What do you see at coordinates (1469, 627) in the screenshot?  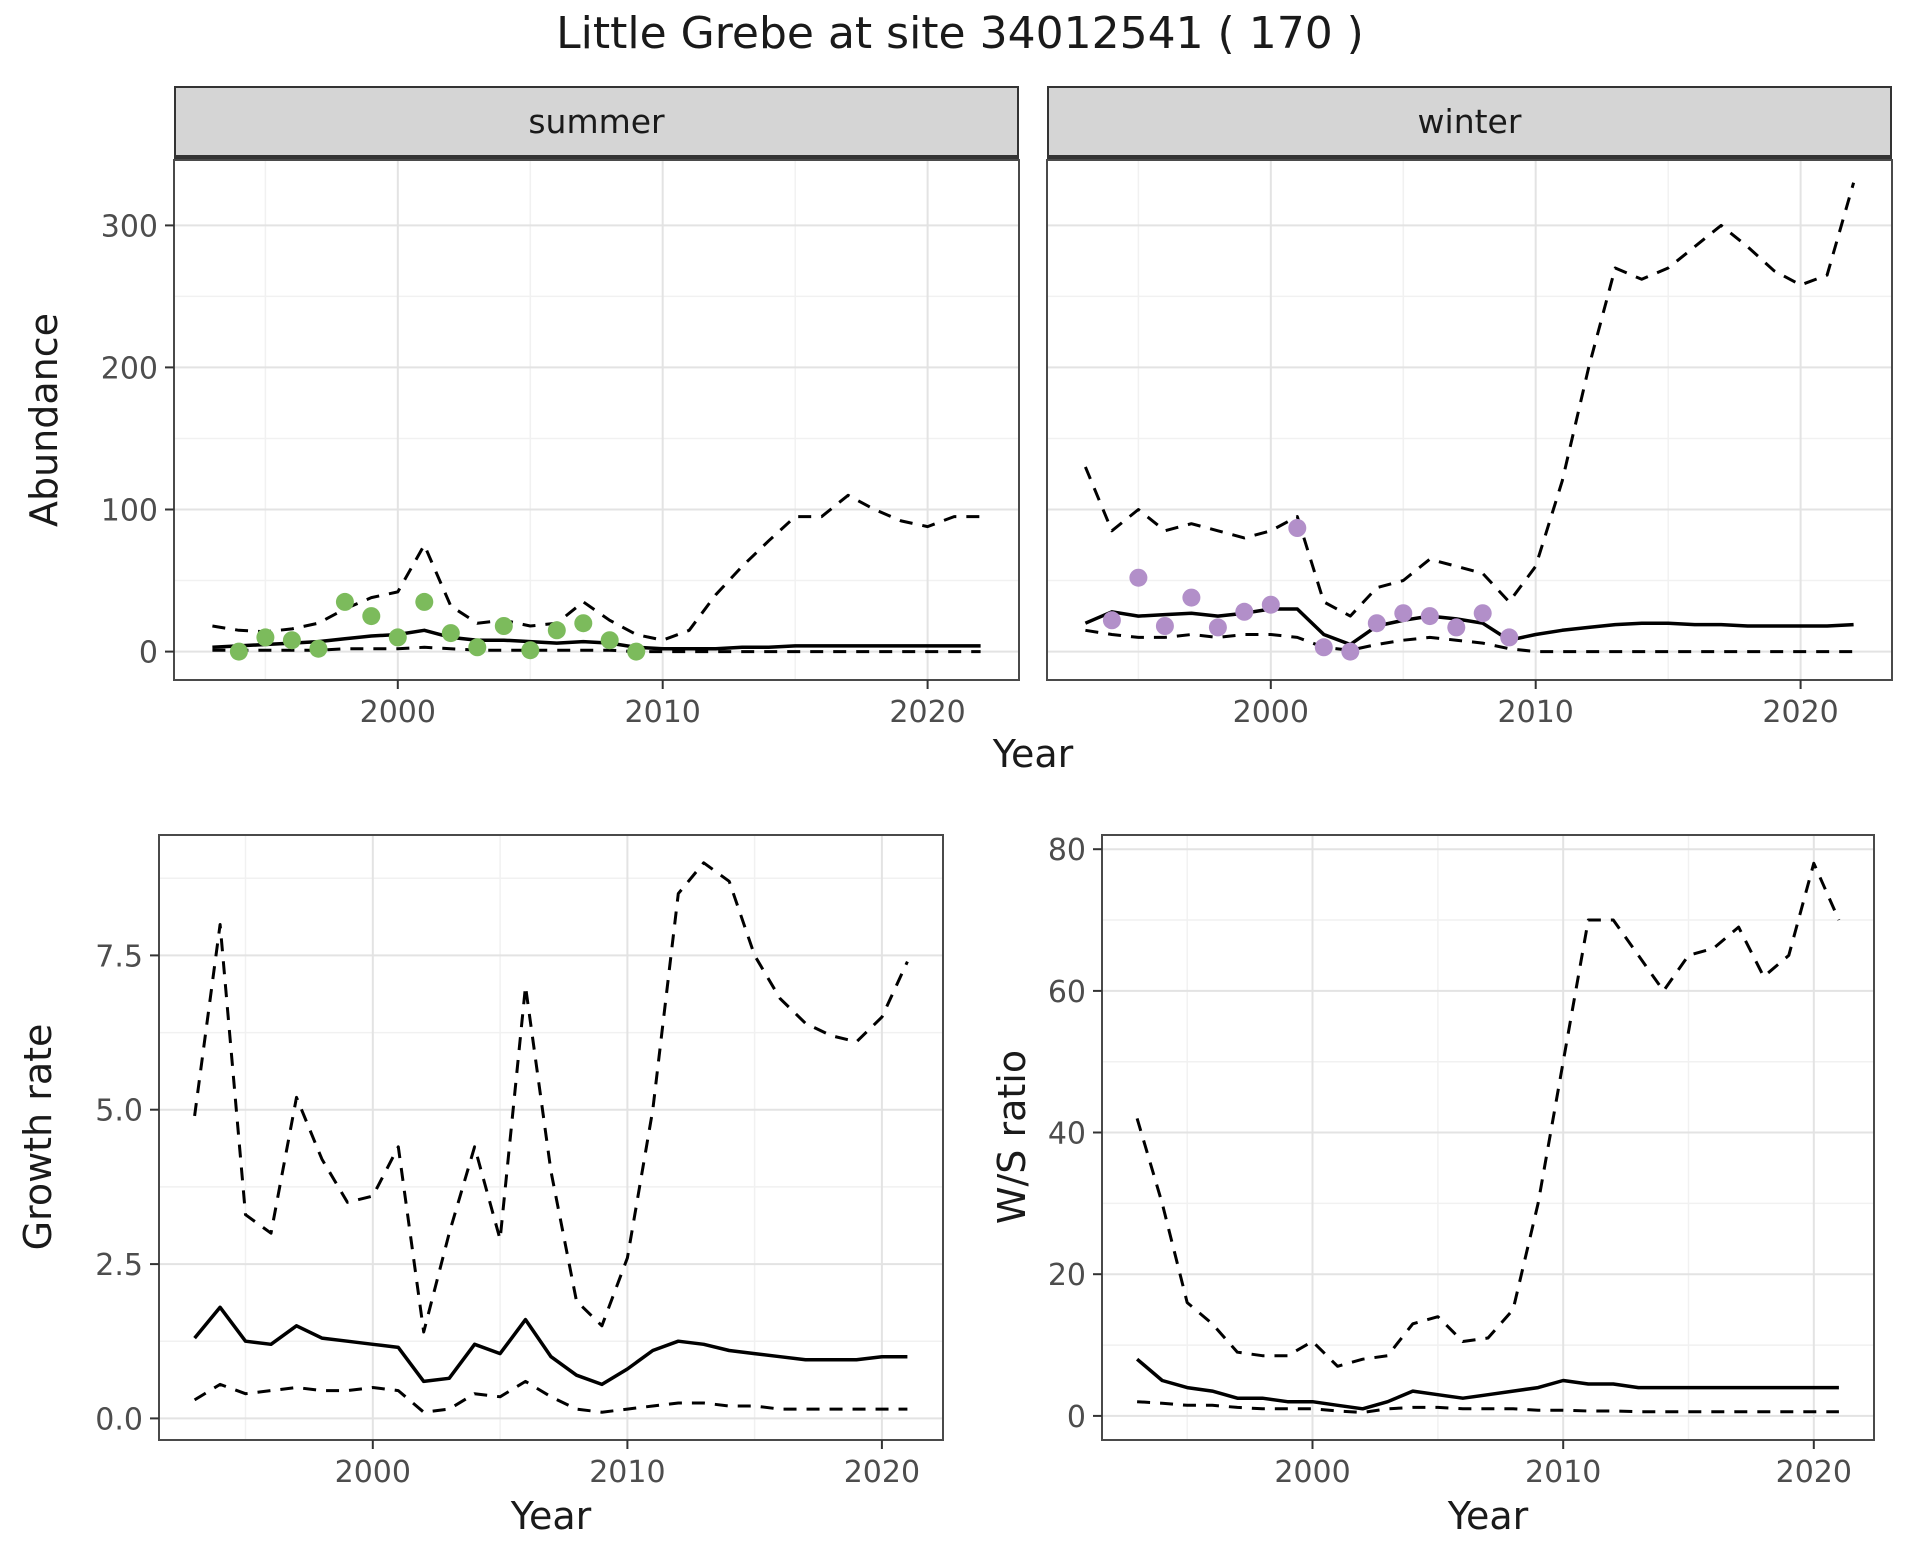 I see `winter-abundance-fitted-index` at bounding box center [1469, 627].